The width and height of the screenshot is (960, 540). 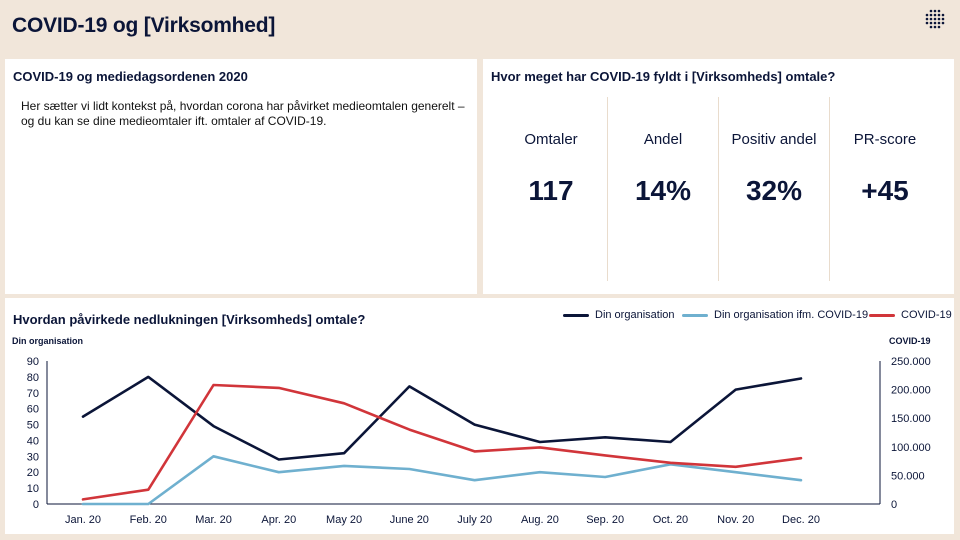 I want to click on left-tick-label: 50, so click(x=33, y=426).